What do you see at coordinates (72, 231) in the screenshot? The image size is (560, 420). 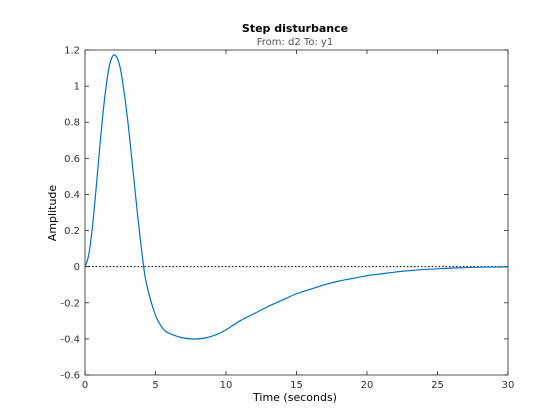 I see `y-tick-label: 0.2` at bounding box center [72, 231].